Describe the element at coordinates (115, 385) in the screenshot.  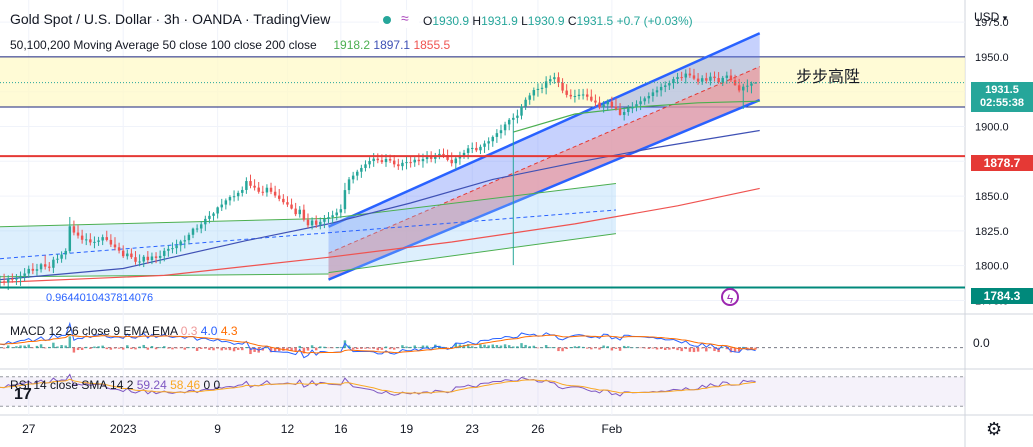
I see `rsi-legend: RSI 14 close SMA 14 2 59.24 58.46 0 0` at that location.